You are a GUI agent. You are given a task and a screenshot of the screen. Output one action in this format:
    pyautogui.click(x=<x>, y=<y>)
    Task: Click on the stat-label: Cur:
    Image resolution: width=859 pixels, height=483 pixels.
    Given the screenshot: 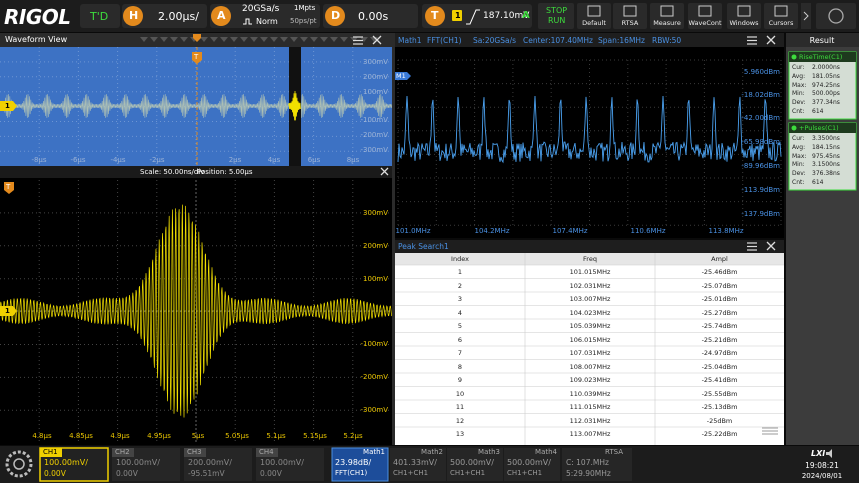 What is the action you would take?
    pyautogui.click(x=798, y=67)
    